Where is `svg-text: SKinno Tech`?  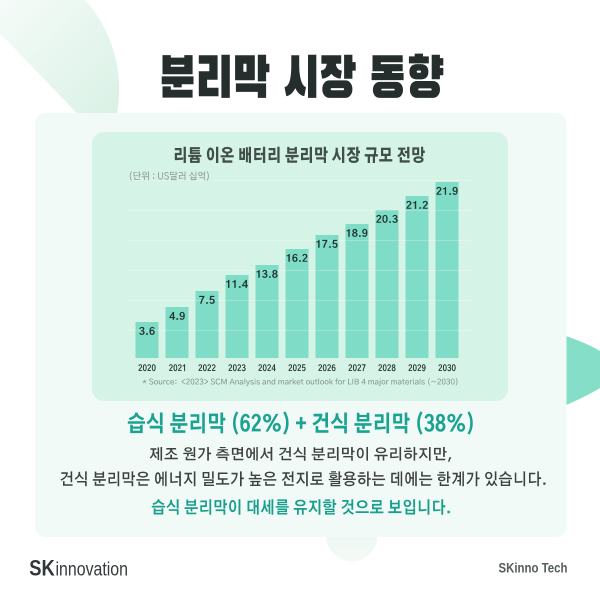 svg-text: SKinno Tech is located at coordinates (533, 568).